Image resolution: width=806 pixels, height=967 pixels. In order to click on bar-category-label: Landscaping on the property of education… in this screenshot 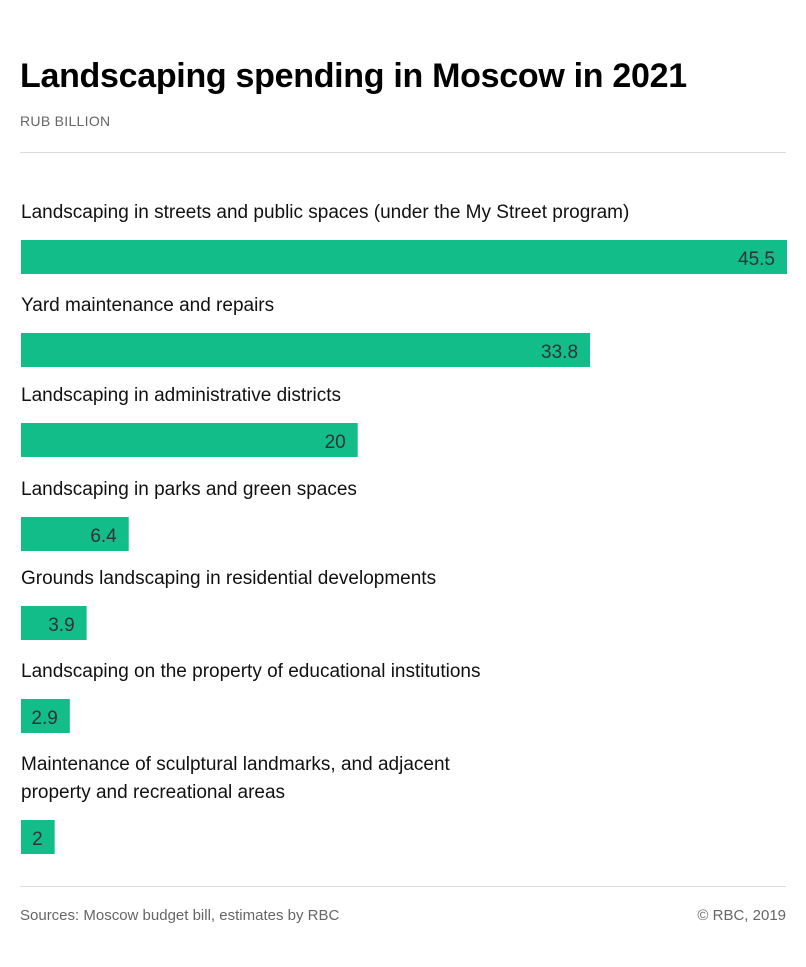, I will do `click(250, 671)`.